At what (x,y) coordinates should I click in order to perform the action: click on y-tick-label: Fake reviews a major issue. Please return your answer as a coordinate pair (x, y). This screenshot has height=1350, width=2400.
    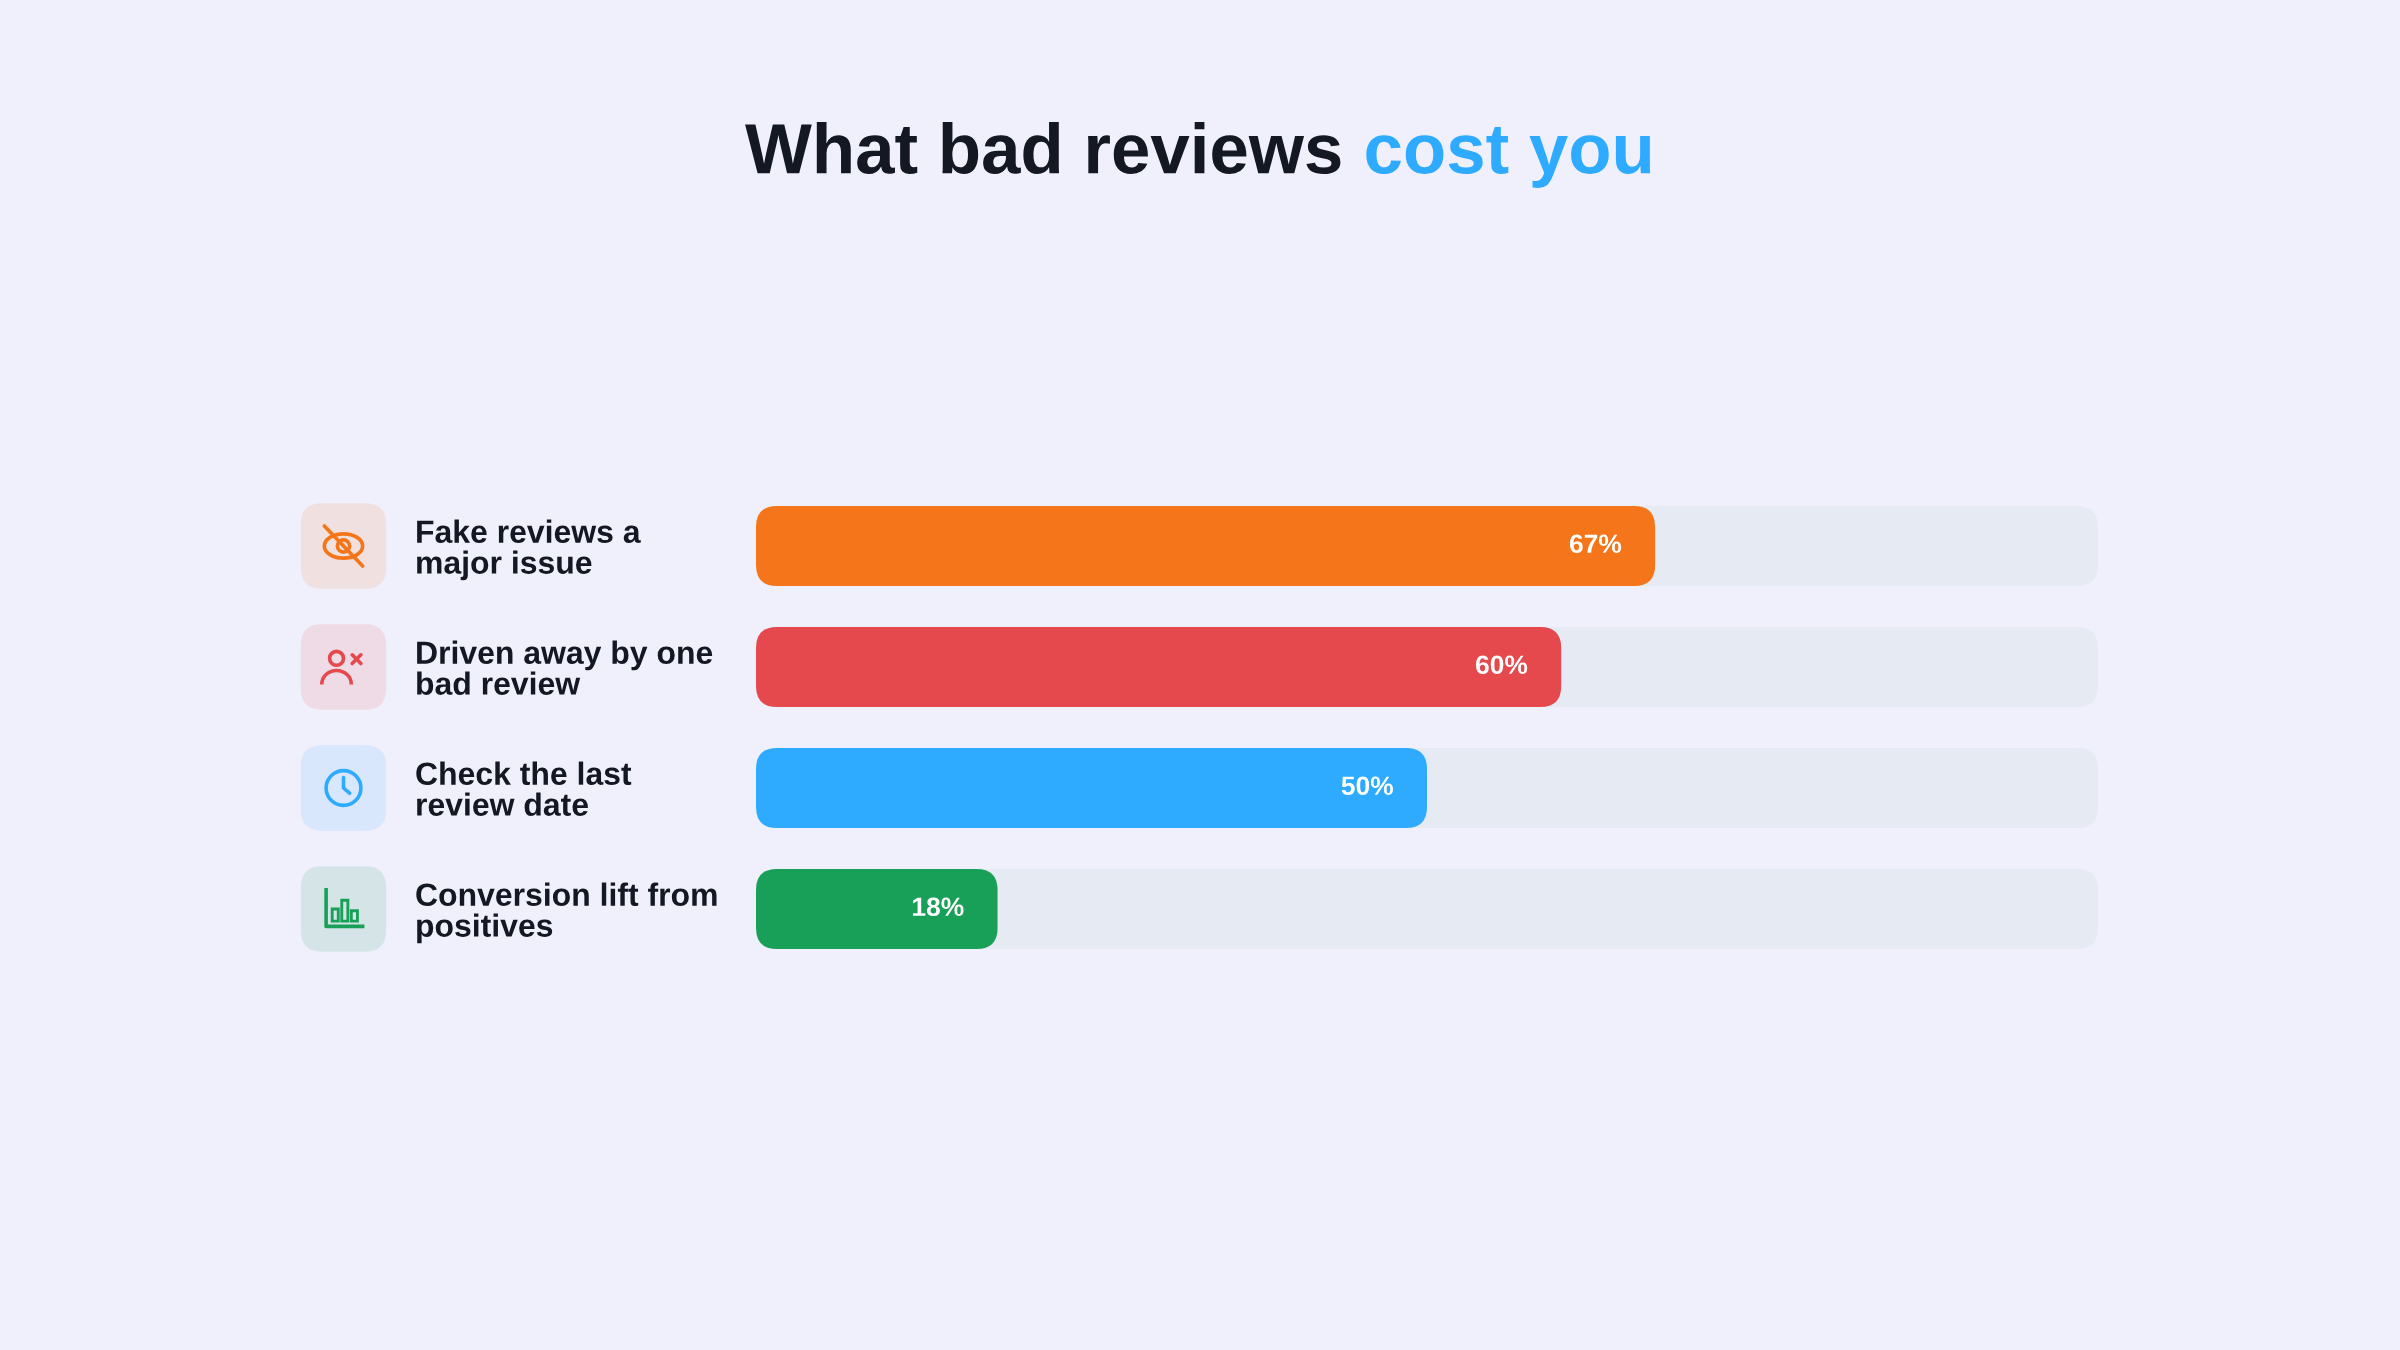
    Looking at the image, I should click on (529, 550).